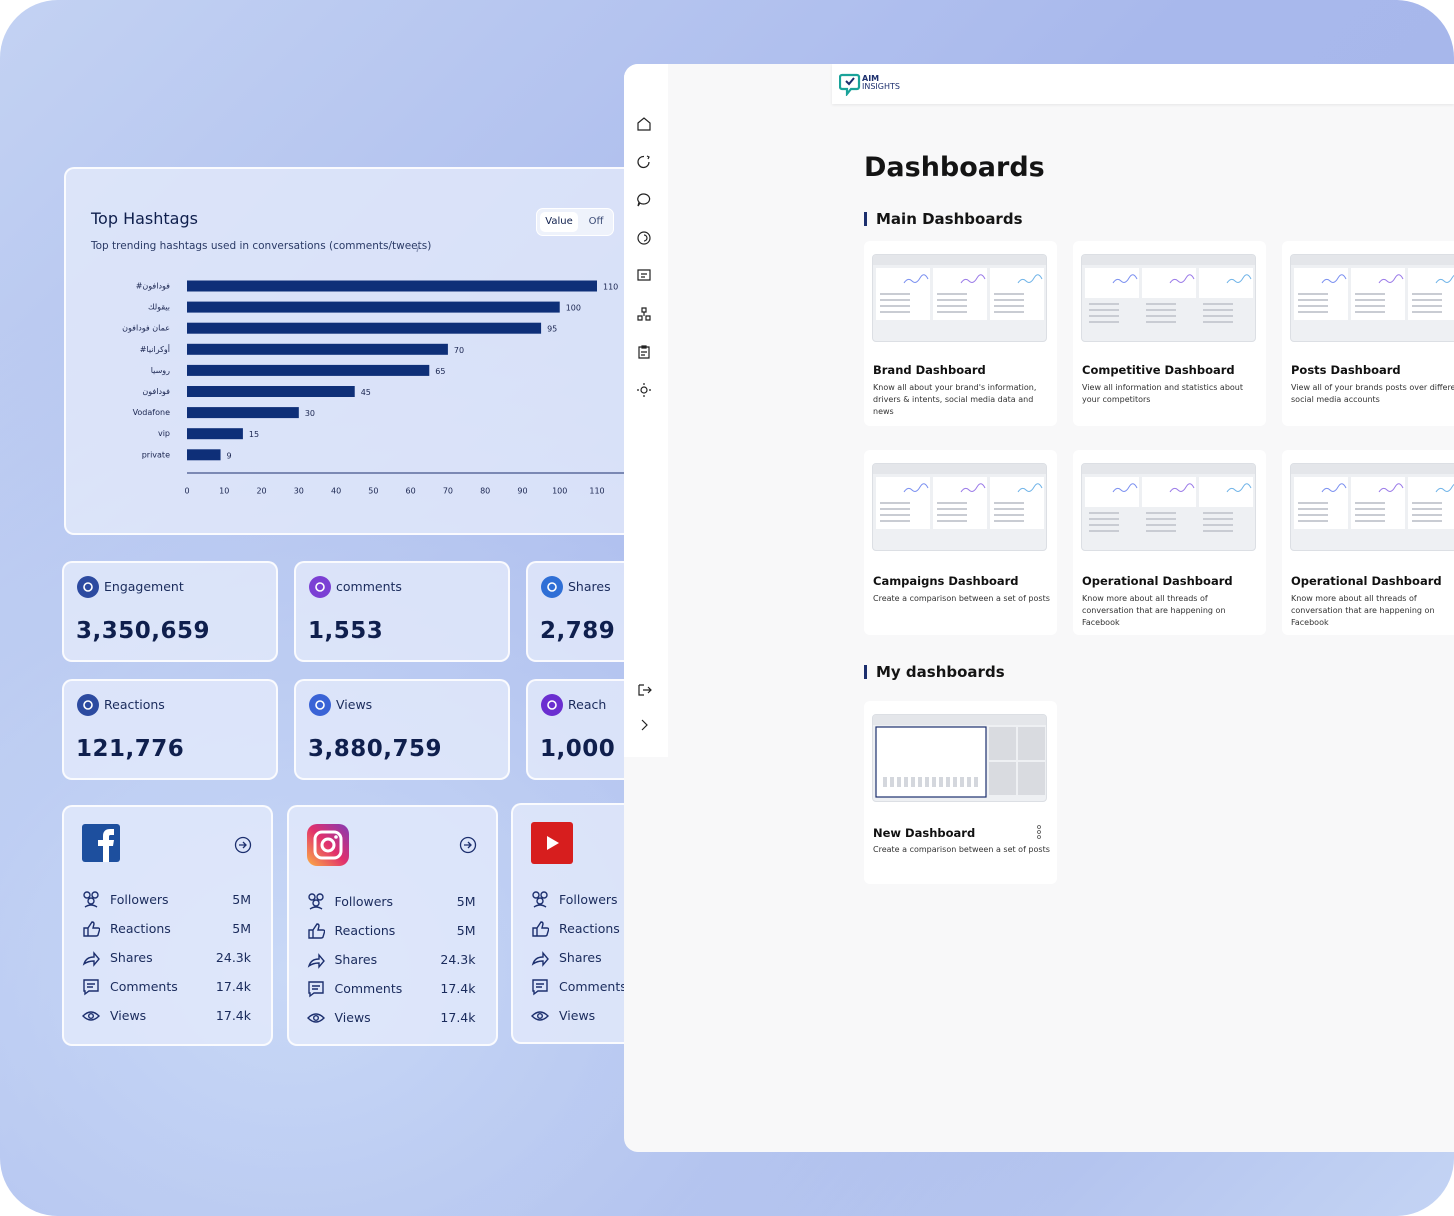  What do you see at coordinates (881, 86) in the screenshot?
I see `logo-text: INSIGHTS` at bounding box center [881, 86].